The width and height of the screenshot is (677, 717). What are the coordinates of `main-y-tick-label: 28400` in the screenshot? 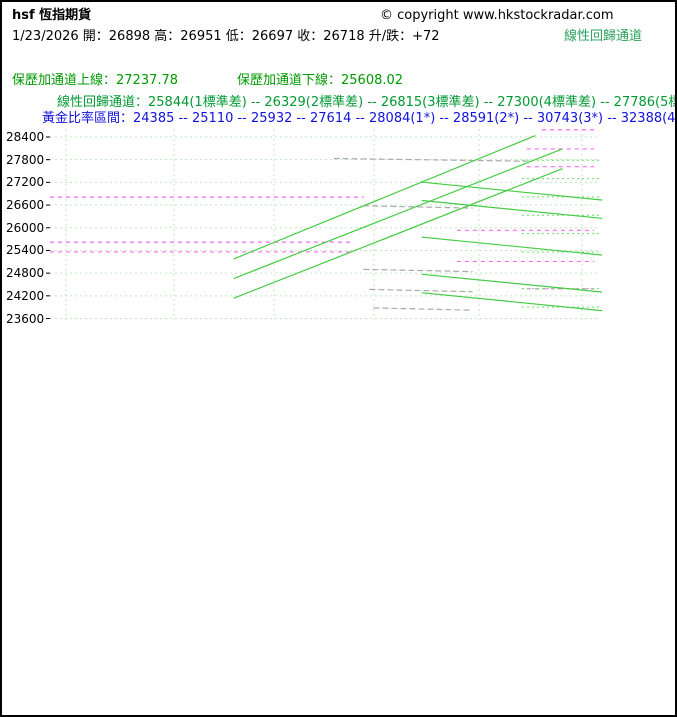 It's located at (25, 136).